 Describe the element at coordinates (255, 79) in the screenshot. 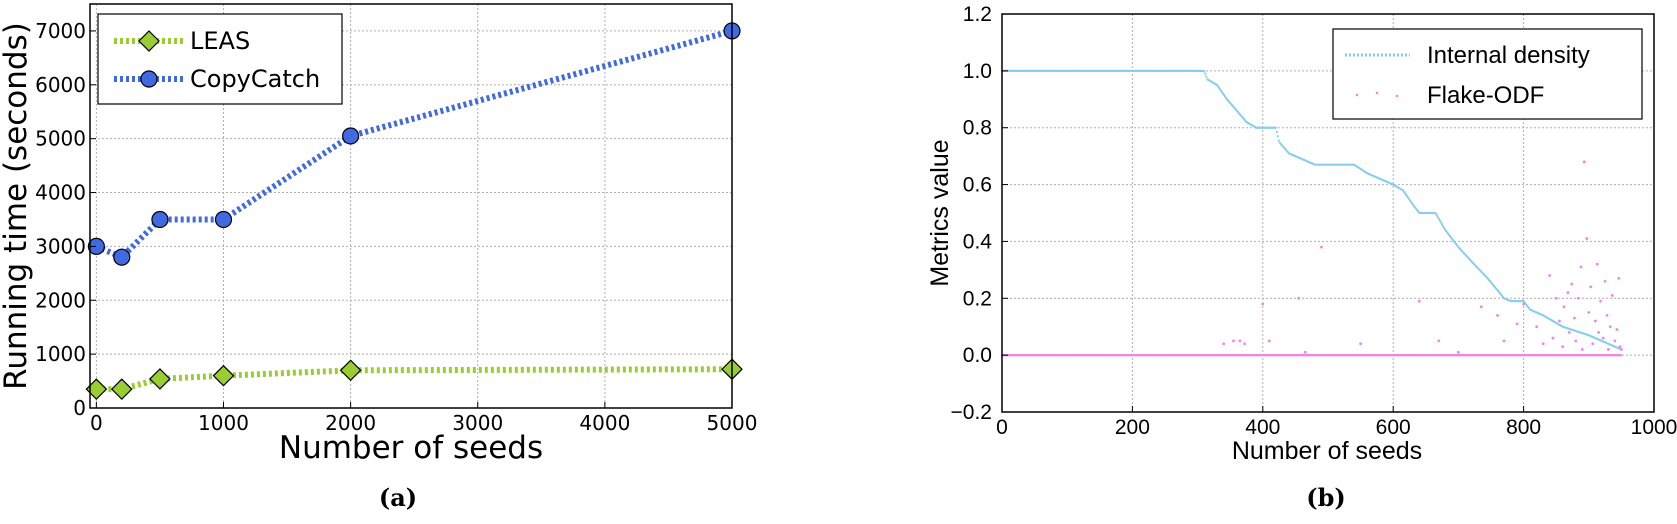

I see `legend-copycatch-label: CopyCatch` at that location.